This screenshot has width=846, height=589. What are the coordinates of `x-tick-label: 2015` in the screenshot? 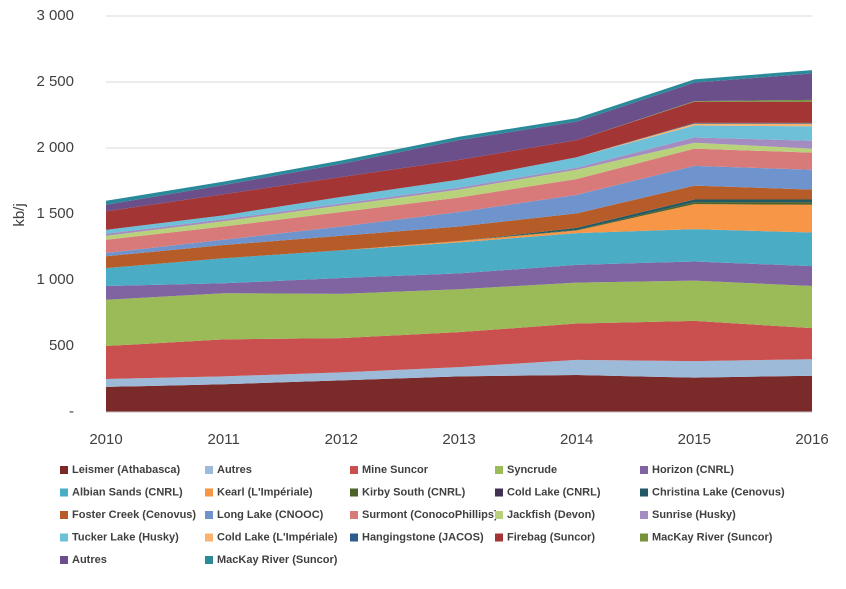 It's located at (694, 439).